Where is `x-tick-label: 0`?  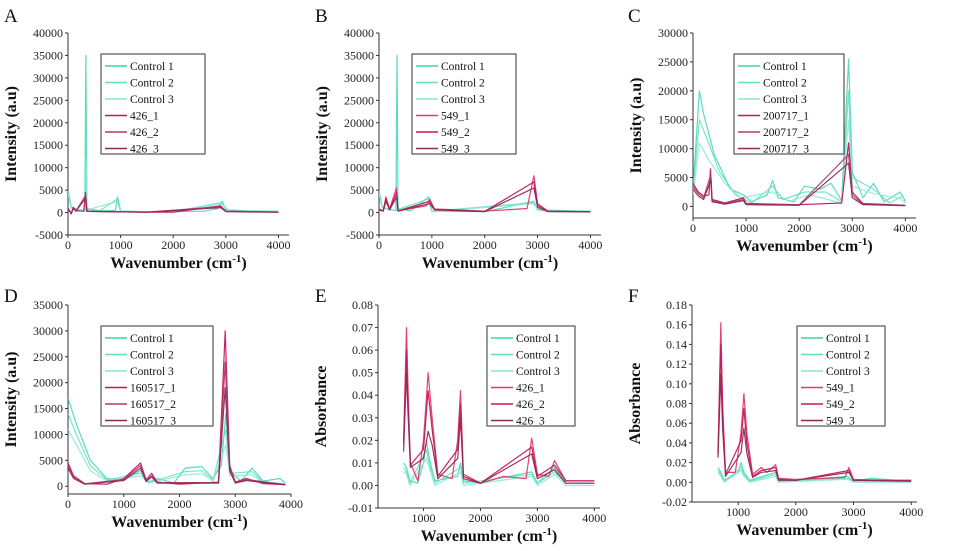 x-tick-label: 0 is located at coordinates (693, 228).